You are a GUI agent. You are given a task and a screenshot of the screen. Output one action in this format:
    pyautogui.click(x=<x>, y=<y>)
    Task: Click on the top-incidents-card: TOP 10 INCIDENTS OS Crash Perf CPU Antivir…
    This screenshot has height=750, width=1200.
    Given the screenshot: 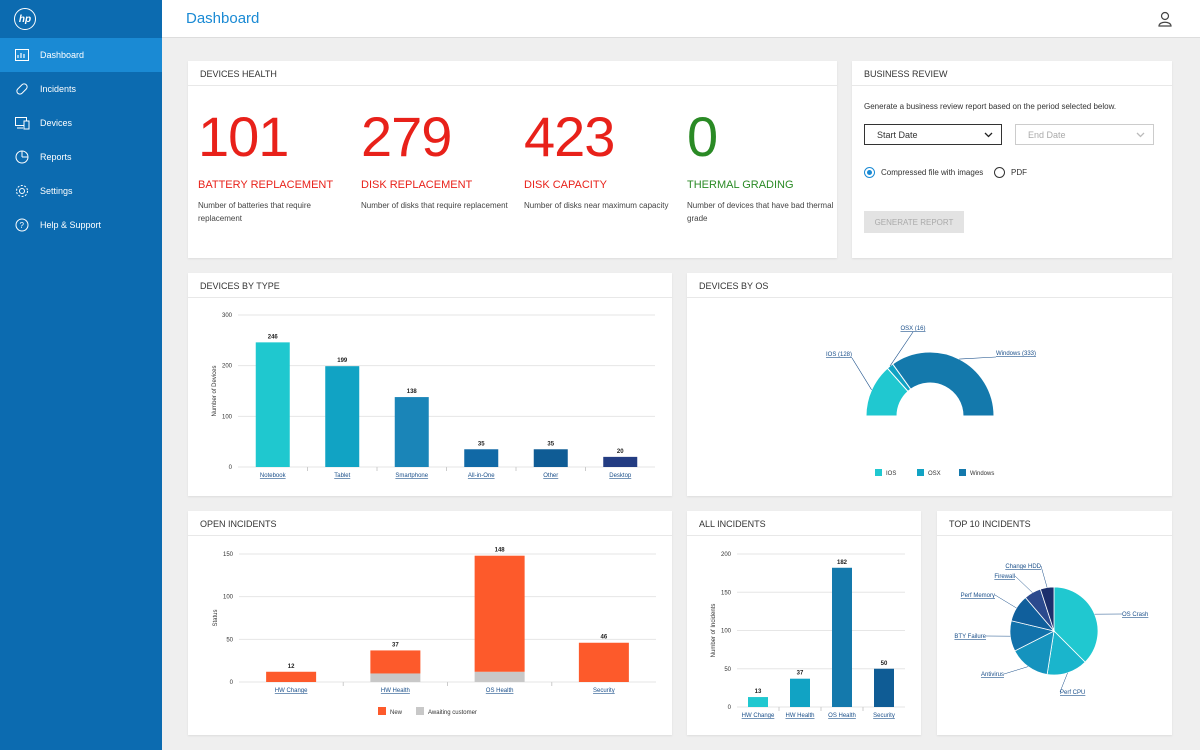 What is the action you would take?
    pyautogui.click(x=1054, y=623)
    